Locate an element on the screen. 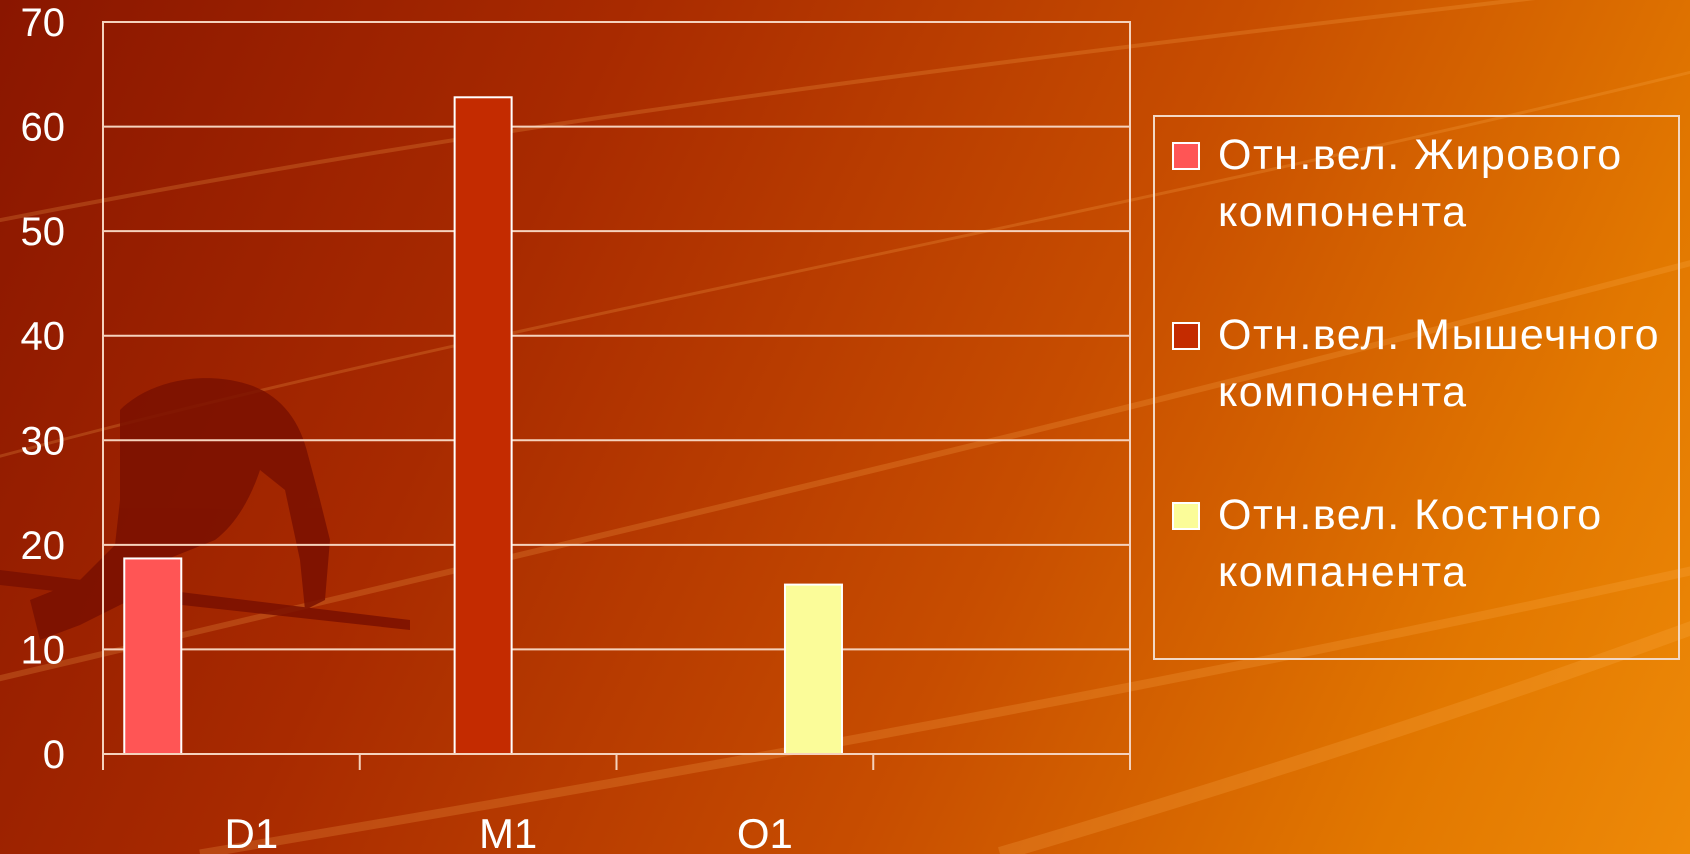  legend-label: Отн.вел. Мышечного компонента is located at coordinates (1439, 363).